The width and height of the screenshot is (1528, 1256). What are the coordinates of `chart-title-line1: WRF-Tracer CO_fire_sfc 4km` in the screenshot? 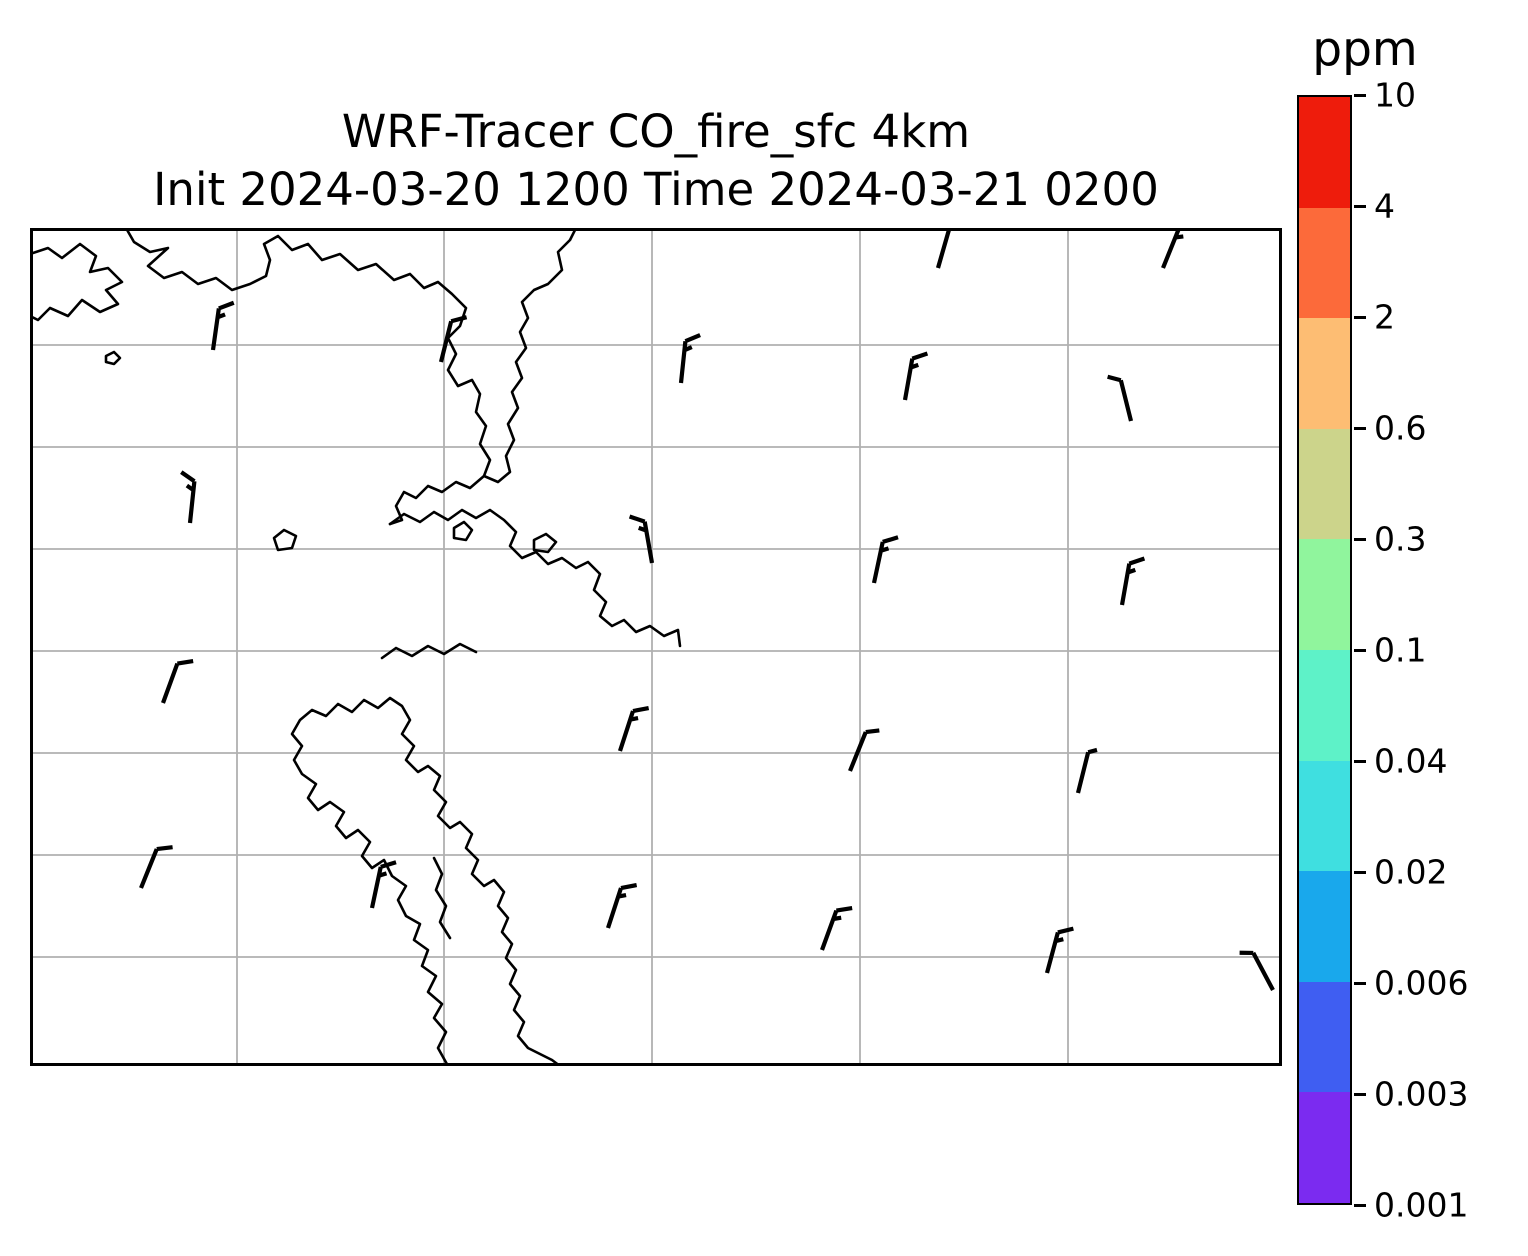 It's located at (656, 131).